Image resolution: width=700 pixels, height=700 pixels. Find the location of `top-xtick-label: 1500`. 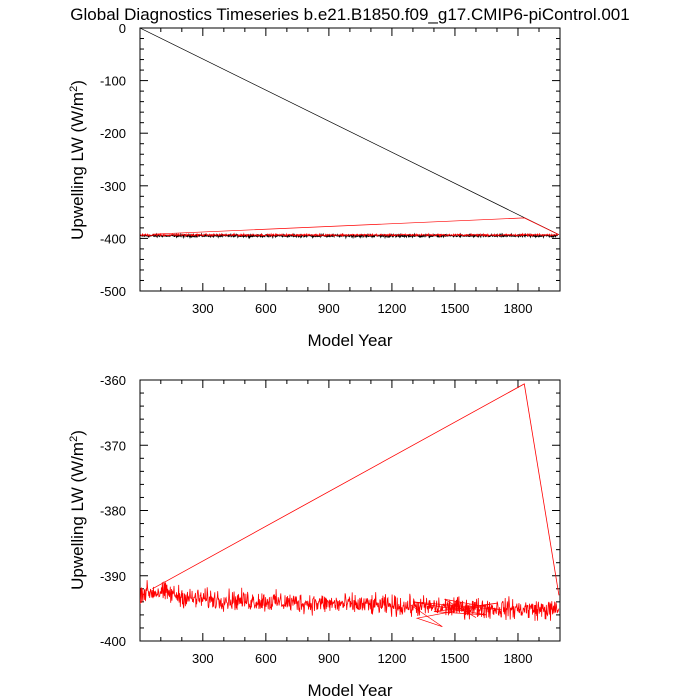

top-xtick-label: 1500 is located at coordinates (454, 308).